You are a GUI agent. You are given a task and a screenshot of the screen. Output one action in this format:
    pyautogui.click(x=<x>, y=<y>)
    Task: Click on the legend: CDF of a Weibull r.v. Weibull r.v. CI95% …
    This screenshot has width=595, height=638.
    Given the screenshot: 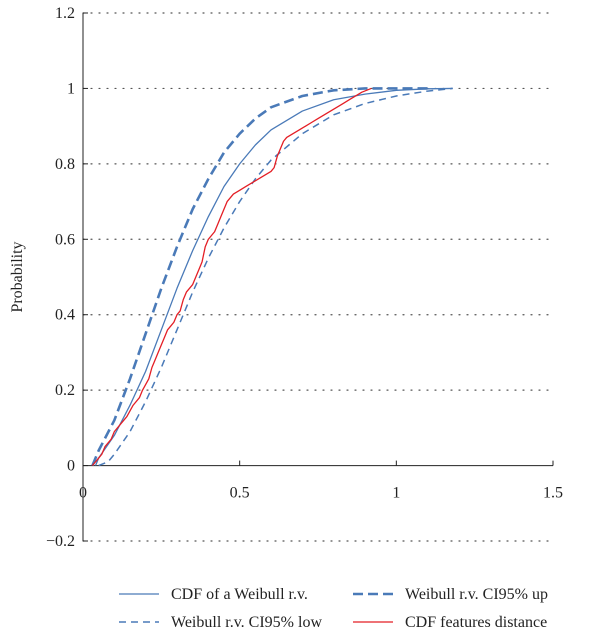 What is the action you would take?
    pyautogui.click(x=333, y=608)
    